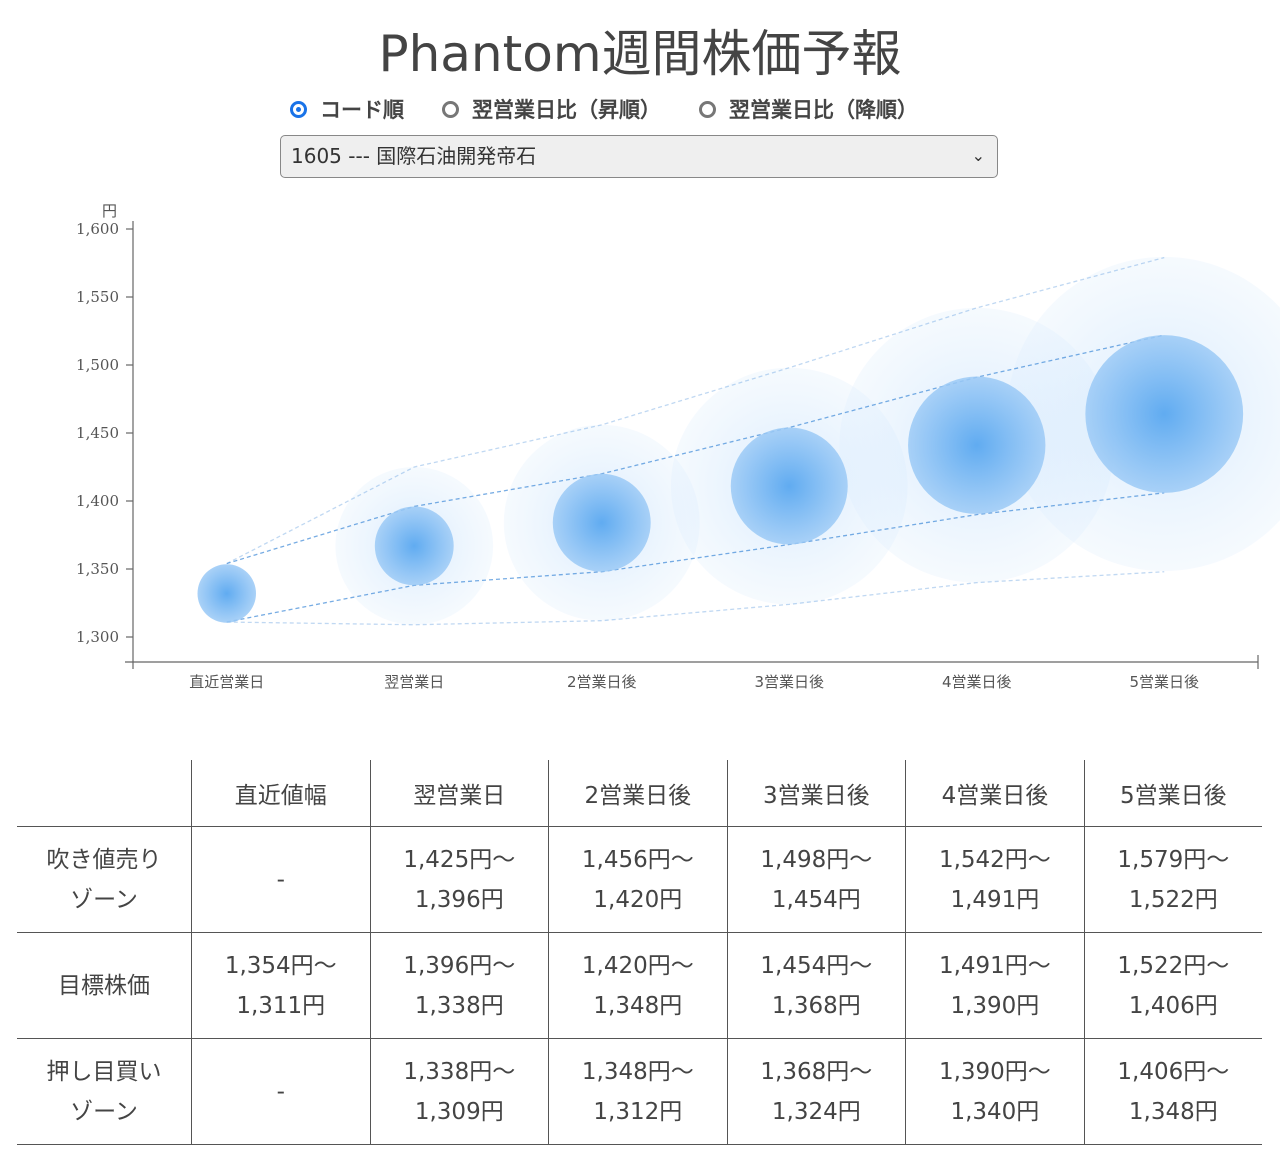  I want to click on cell-line: 1,390円～, so click(994, 1071).